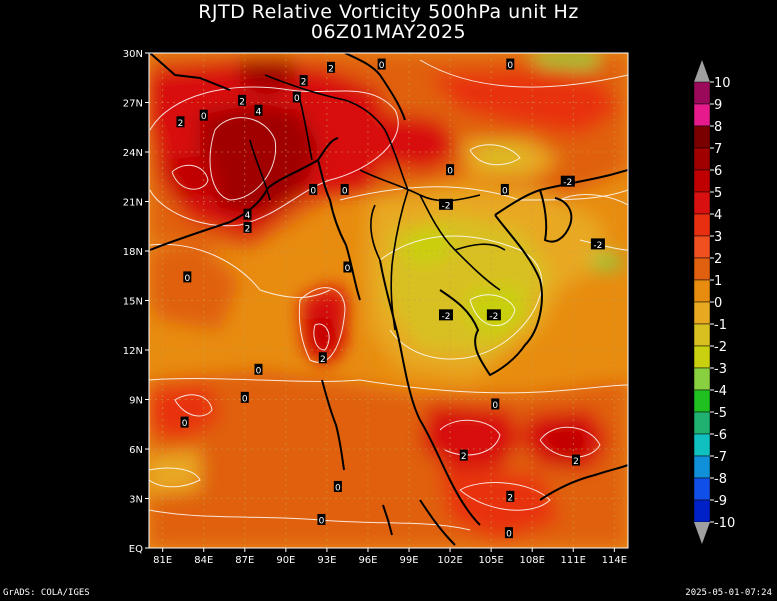  Describe the element at coordinates (720, 479) in the screenshot. I see `colorbar-label: -8` at that location.